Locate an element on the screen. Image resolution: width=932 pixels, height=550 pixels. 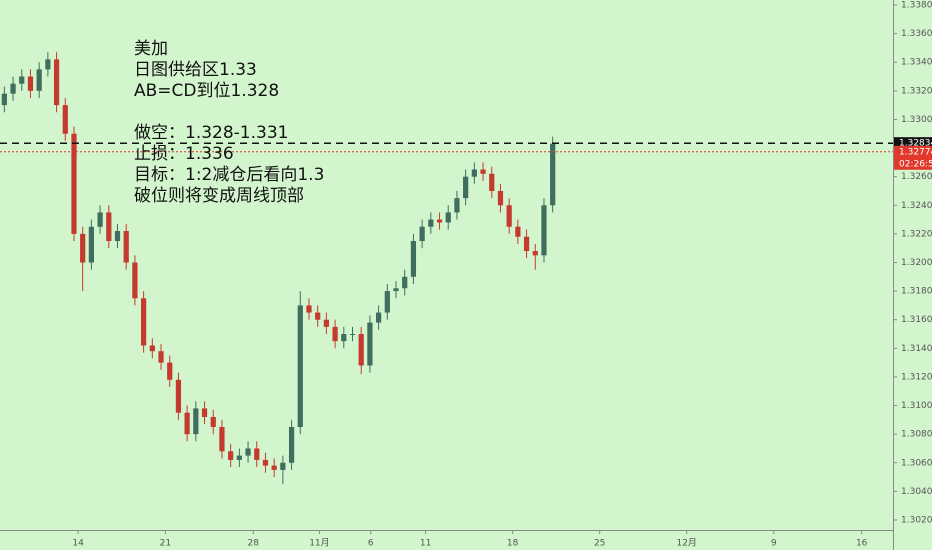
y-tick-label: 1.32000 is located at coordinates (916, 263).